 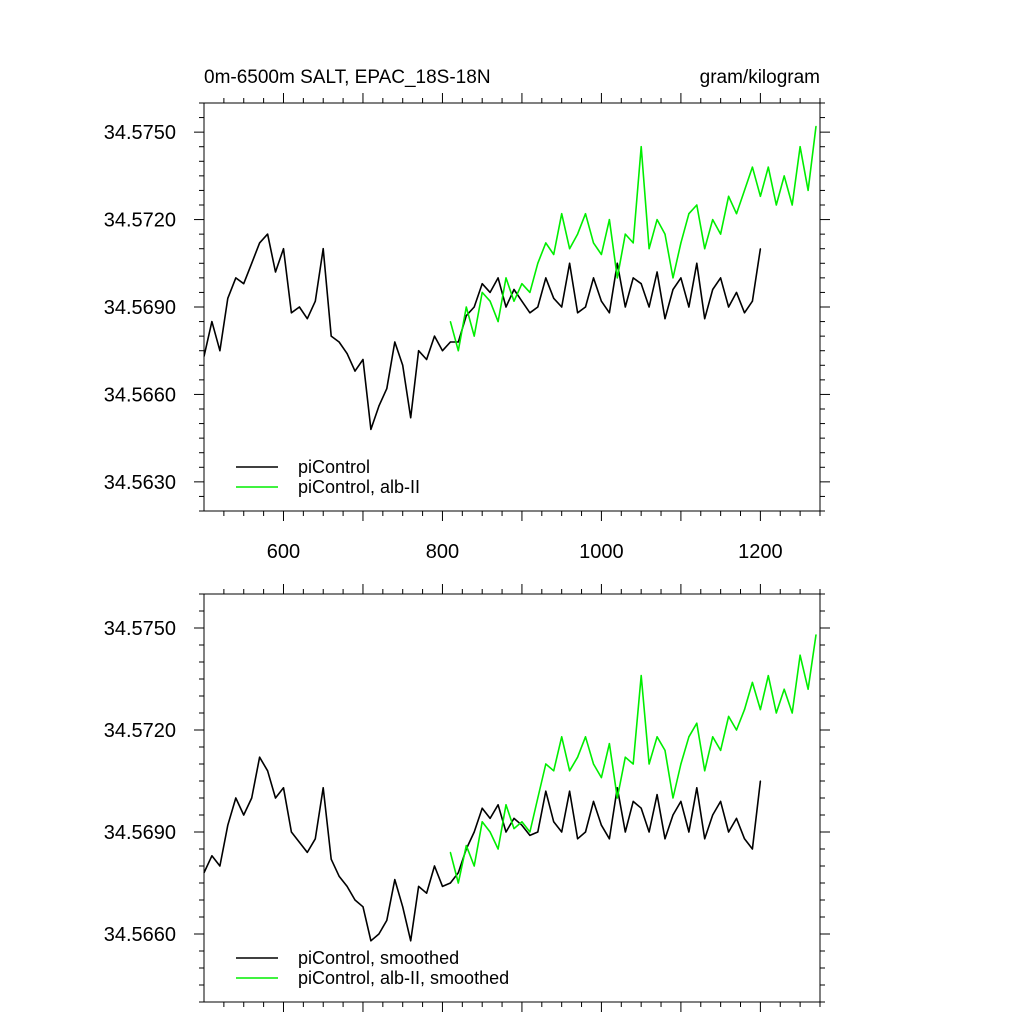 I want to click on legend-label: piControl, alb-II, smoothed, so click(x=403, y=978).